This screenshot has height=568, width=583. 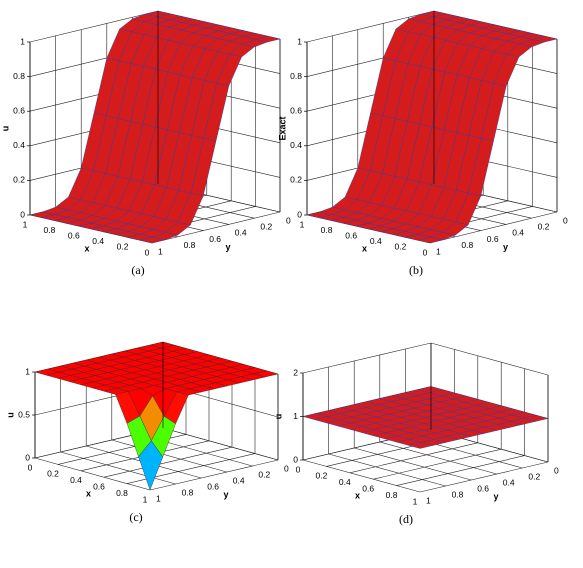 What do you see at coordinates (406, 519) in the screenshot?
I see `caption: (d)` at bounding box center [406, 519].